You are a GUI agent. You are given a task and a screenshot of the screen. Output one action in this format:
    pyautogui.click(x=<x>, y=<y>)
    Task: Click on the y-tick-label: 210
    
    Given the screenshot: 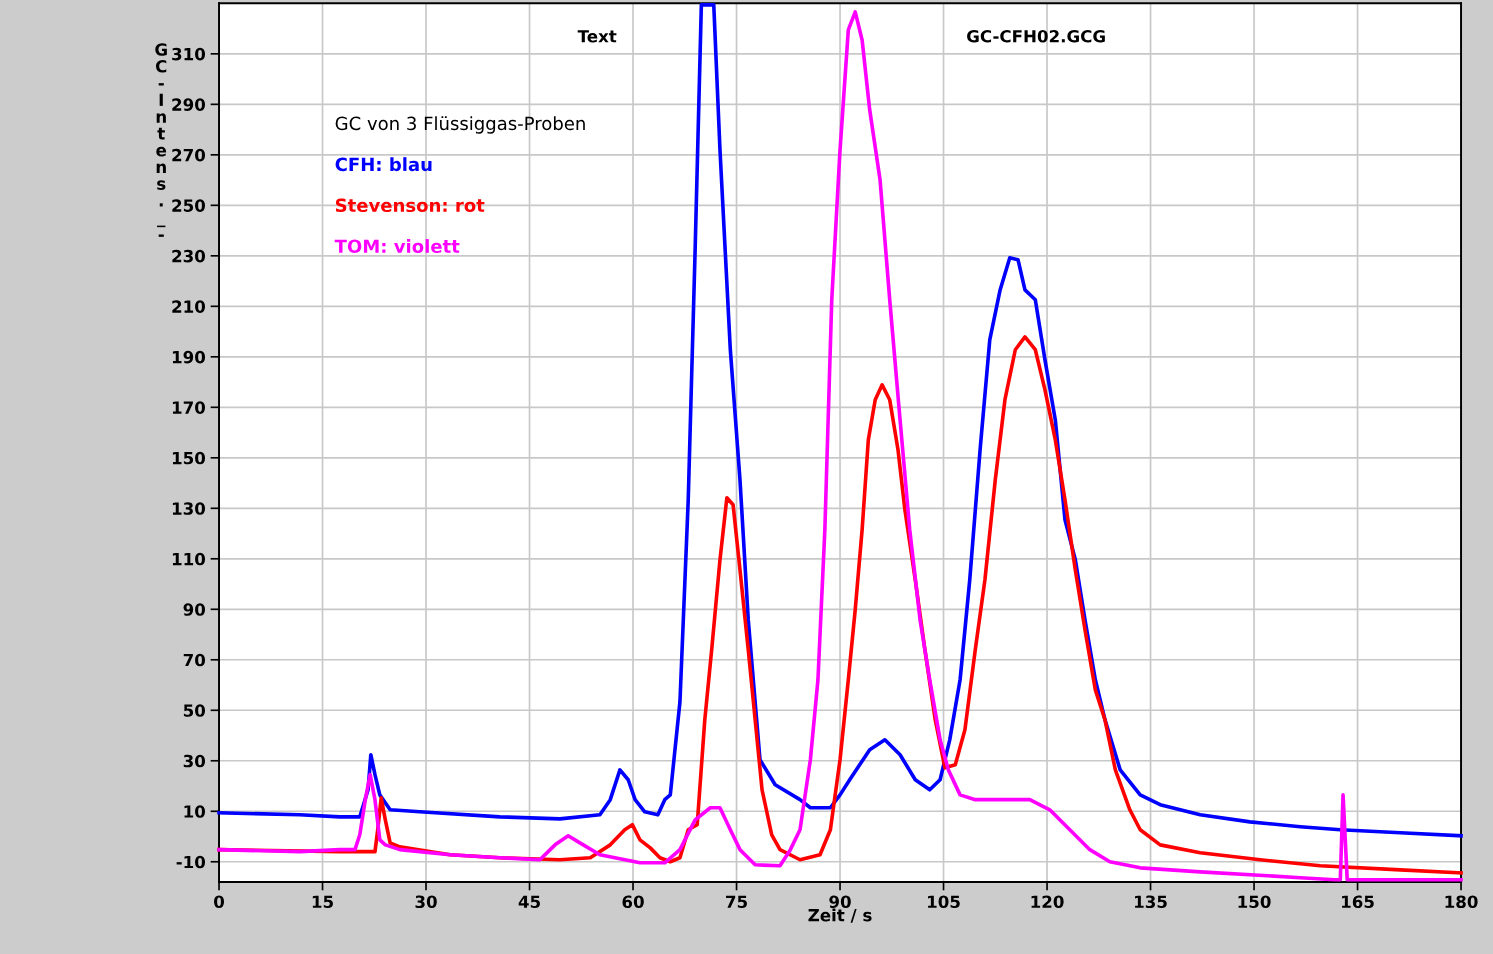 What is the action you would take?
    pyautogui.click(x=189, y=306)
    